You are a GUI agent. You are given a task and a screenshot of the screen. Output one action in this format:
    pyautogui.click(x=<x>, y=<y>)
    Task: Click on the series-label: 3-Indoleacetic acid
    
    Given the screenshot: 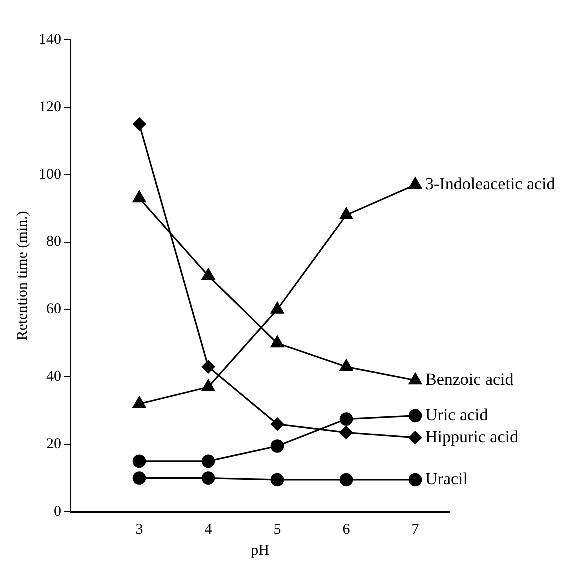 What is the action you would take?
    pyautogui.click(x=491, y=184)
    